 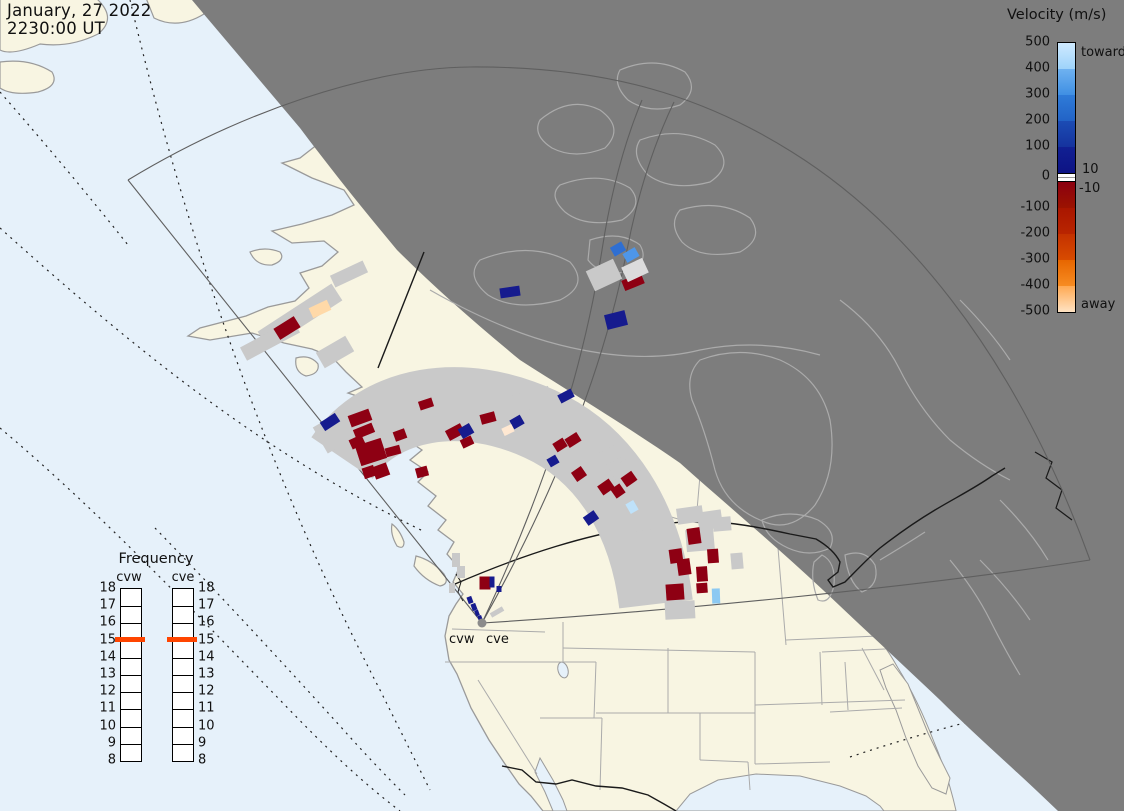 I want to click on velocity-tick-label: -100, so click(x=1035, y=207).